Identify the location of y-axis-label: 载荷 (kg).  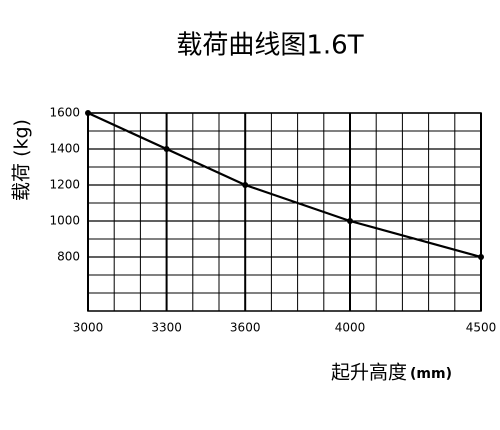
(22, 160).